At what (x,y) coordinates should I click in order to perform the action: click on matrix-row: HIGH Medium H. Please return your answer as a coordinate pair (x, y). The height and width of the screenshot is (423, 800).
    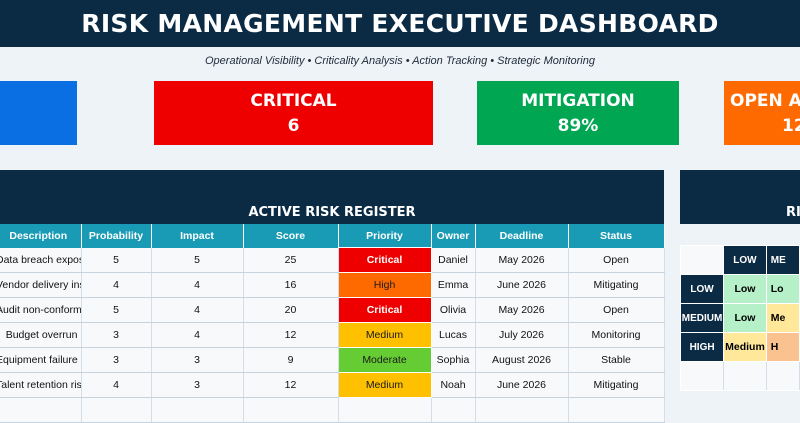
    Looking at the image, I should click on (739, 347).